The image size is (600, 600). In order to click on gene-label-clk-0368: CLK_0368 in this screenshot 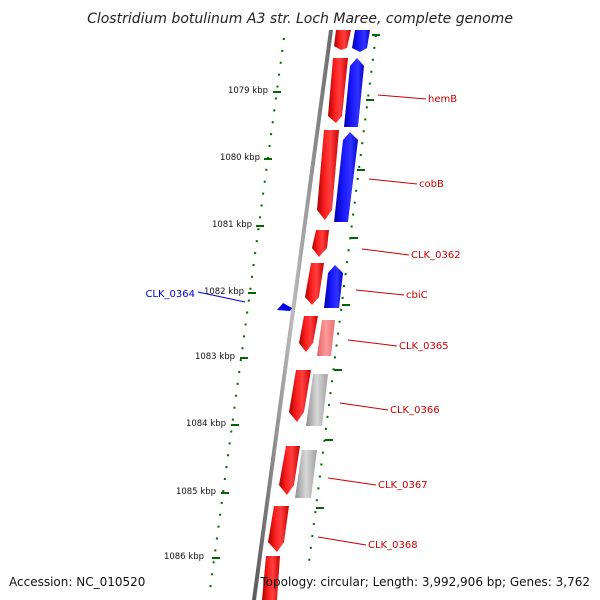, I will do `click(393, 545)`.